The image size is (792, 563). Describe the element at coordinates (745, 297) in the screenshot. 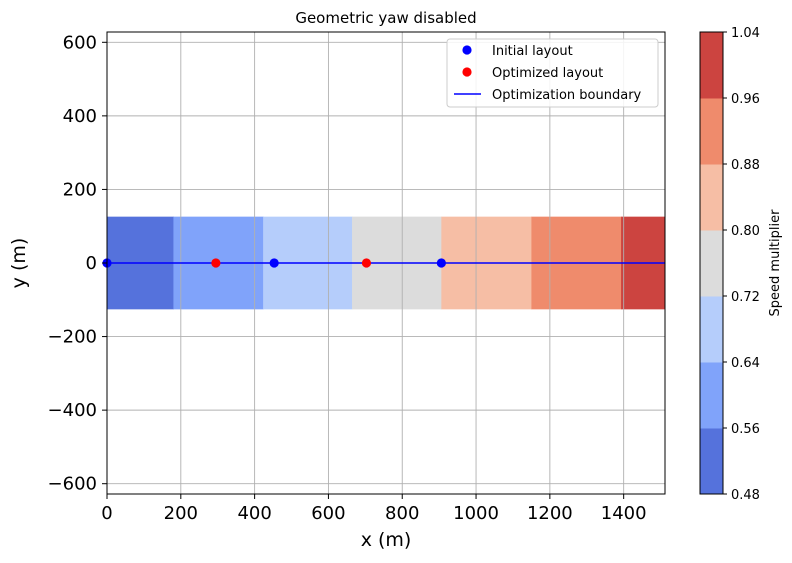

I see `colorbar-tick-label-3: 0.72` at that location.